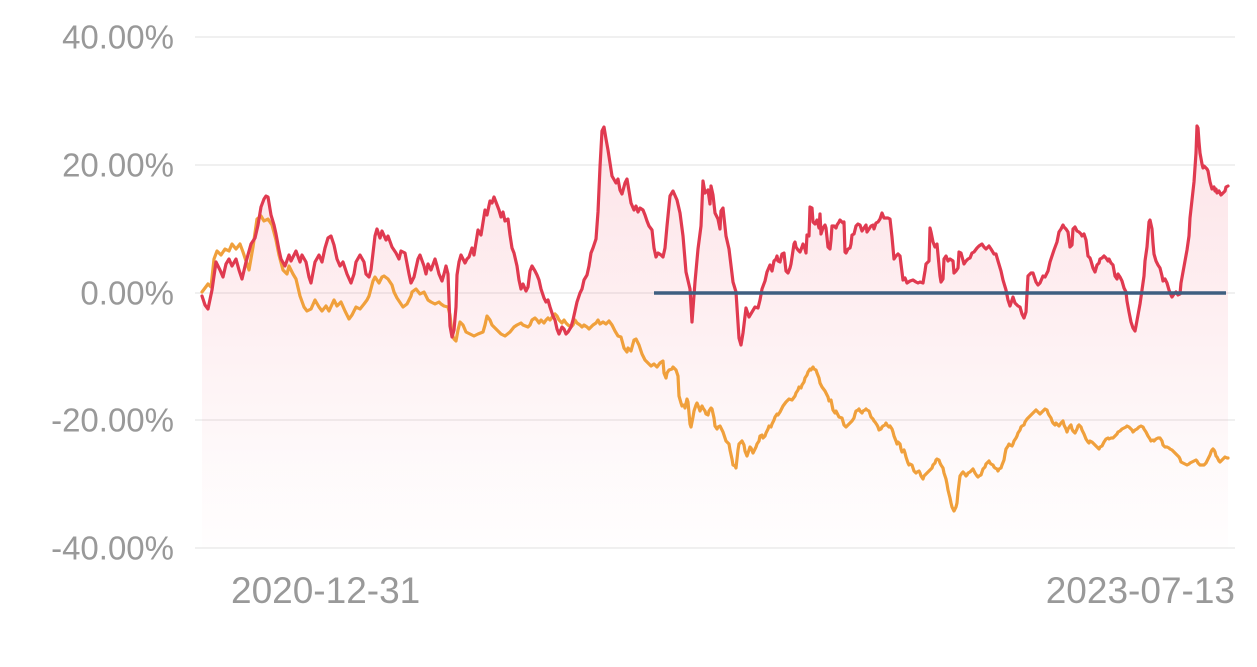 This screenshot has width=1257, height=667. Describe the element at coordinates (112, 420) in the screenshot. I see `svg-text: -20.00%` at that location.